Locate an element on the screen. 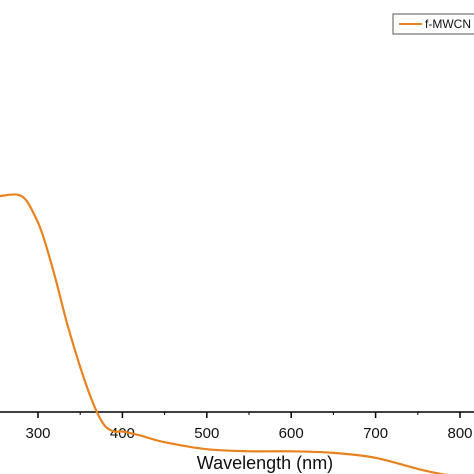 The width and height of the screenshot is (474, 474). x-tick-label-400: 400 is located at coordinates (122, 433).